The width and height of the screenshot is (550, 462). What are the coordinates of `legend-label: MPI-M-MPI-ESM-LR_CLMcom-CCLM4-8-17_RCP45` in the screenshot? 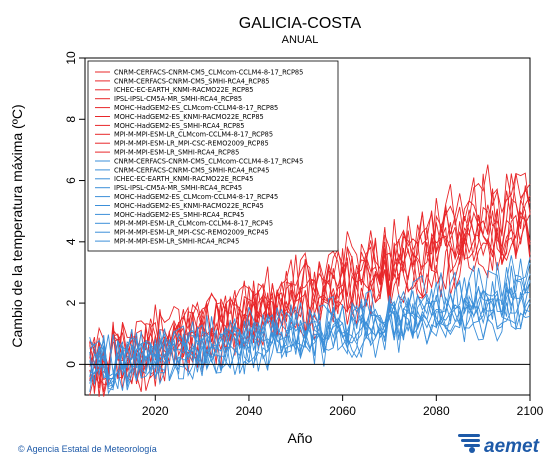 It's located at (193, 224).